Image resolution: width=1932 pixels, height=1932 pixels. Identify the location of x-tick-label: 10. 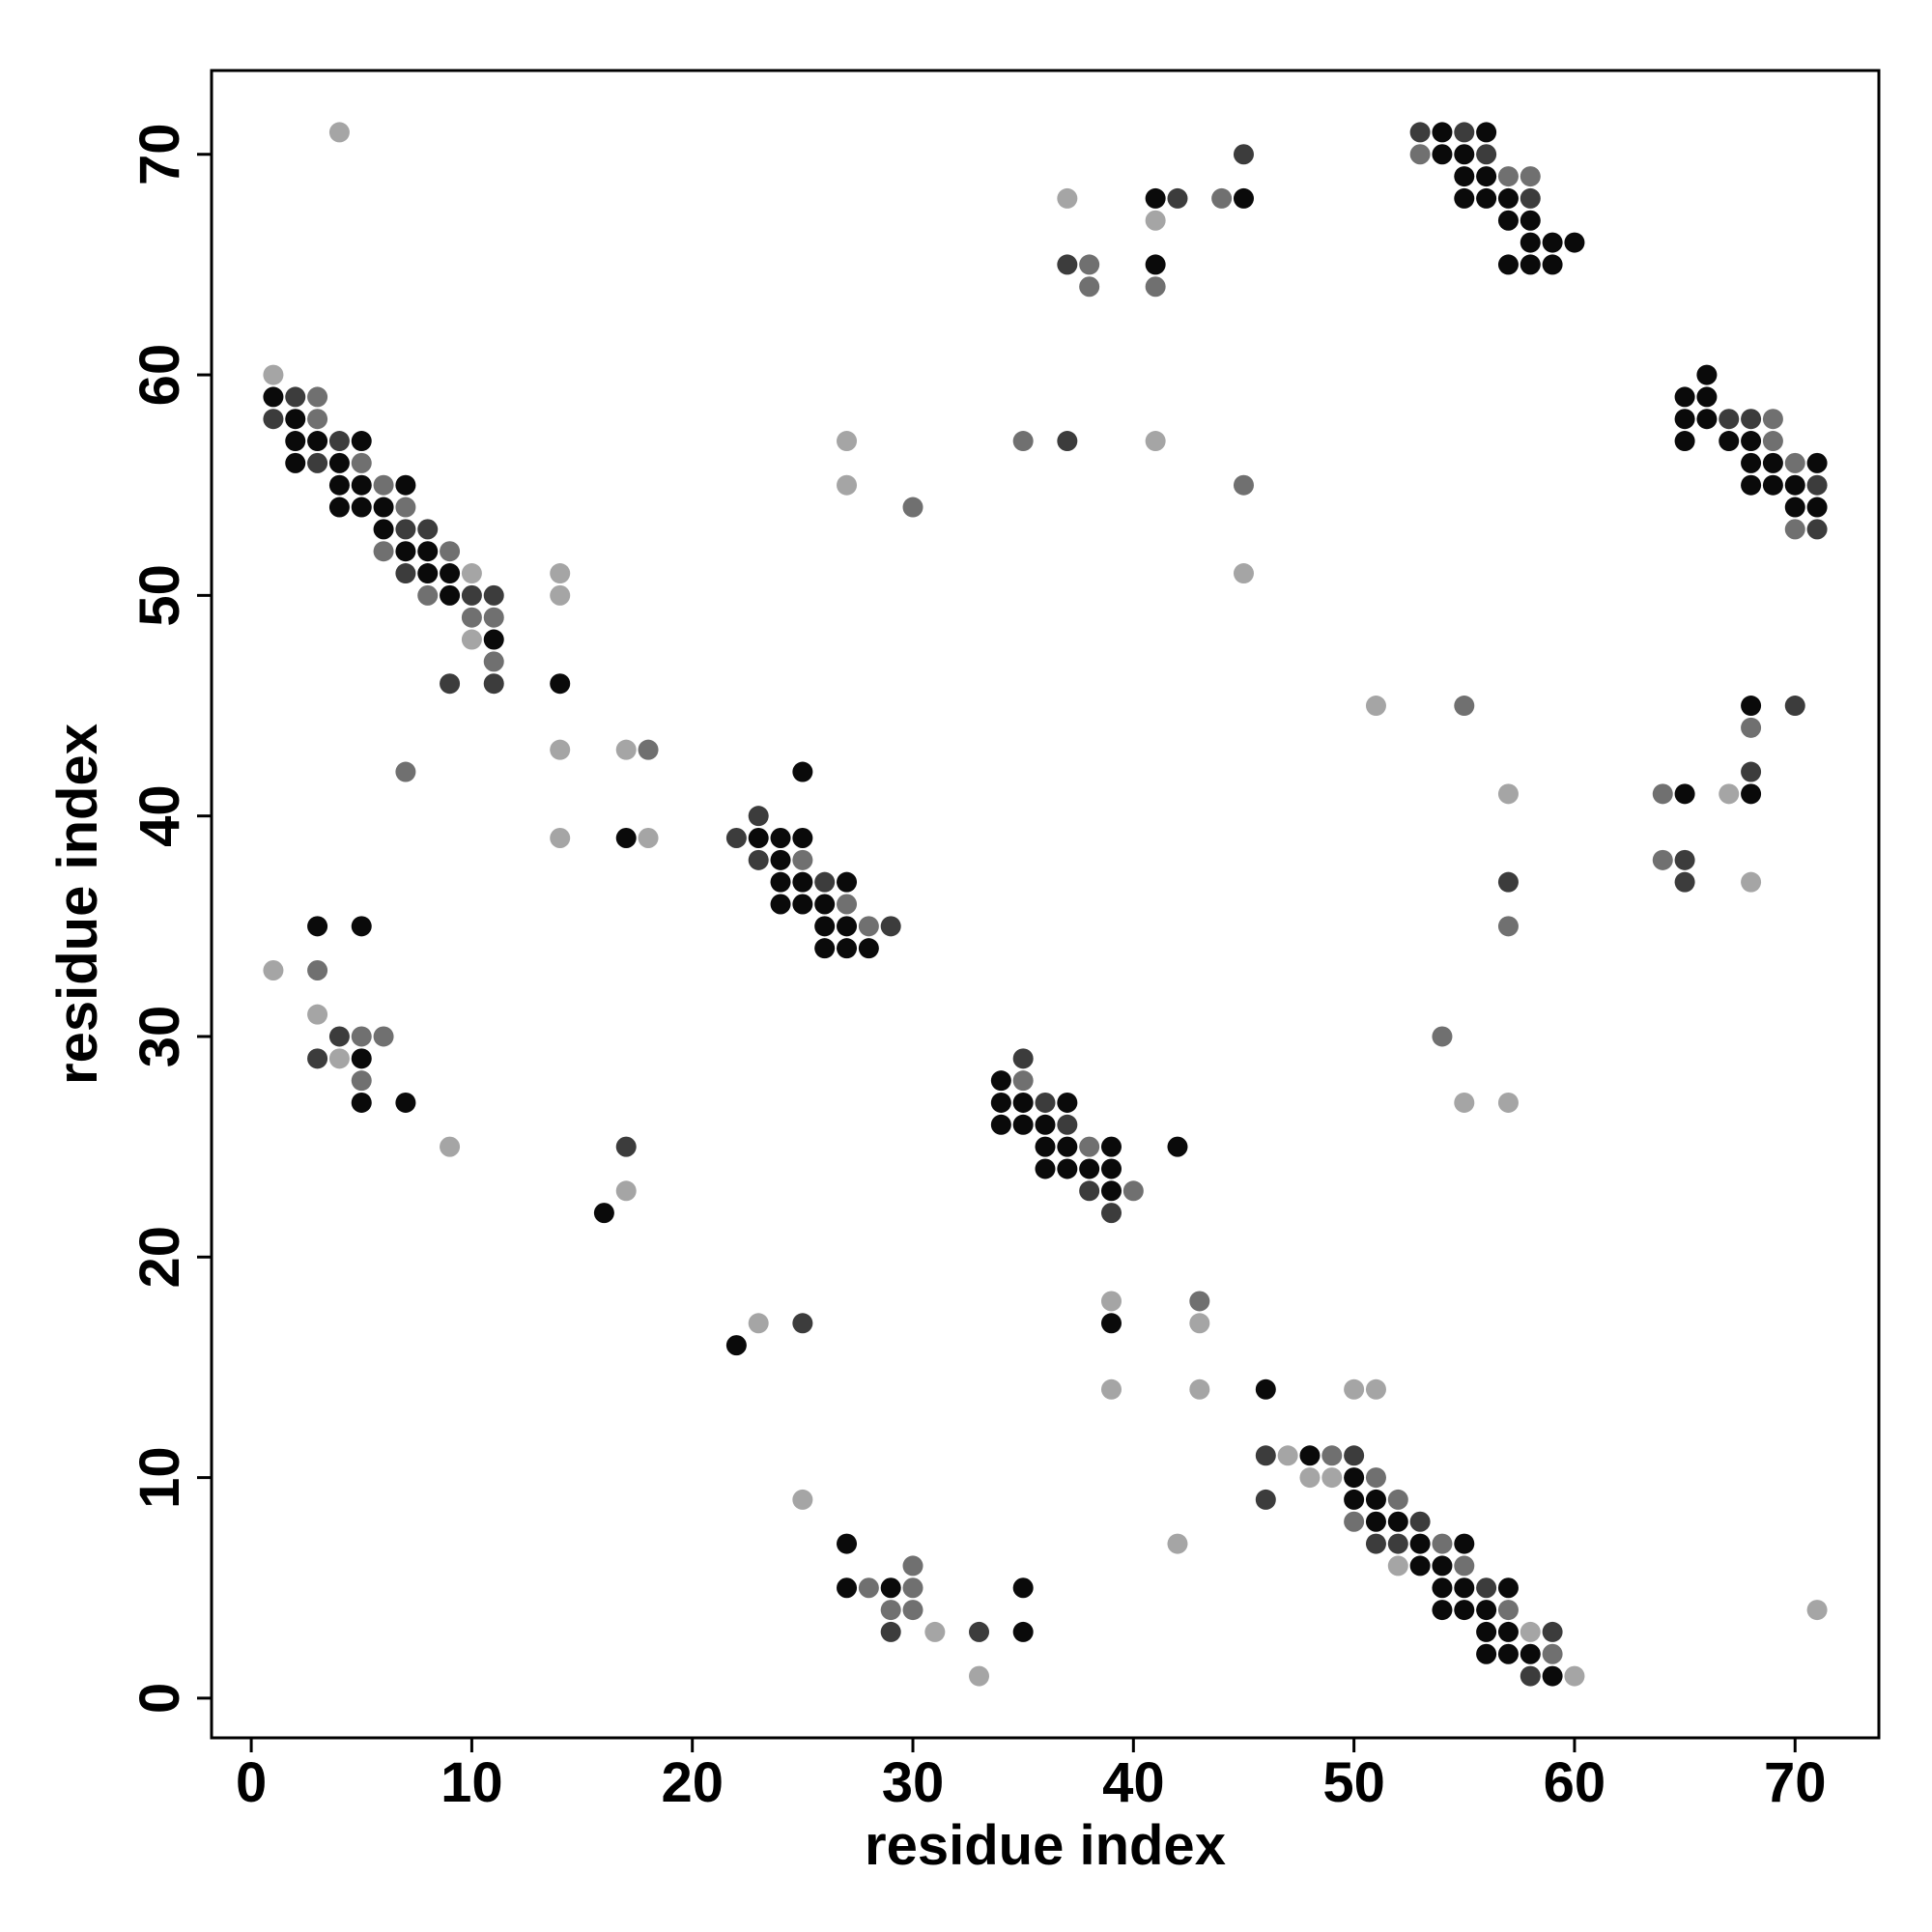
(471, 1782).